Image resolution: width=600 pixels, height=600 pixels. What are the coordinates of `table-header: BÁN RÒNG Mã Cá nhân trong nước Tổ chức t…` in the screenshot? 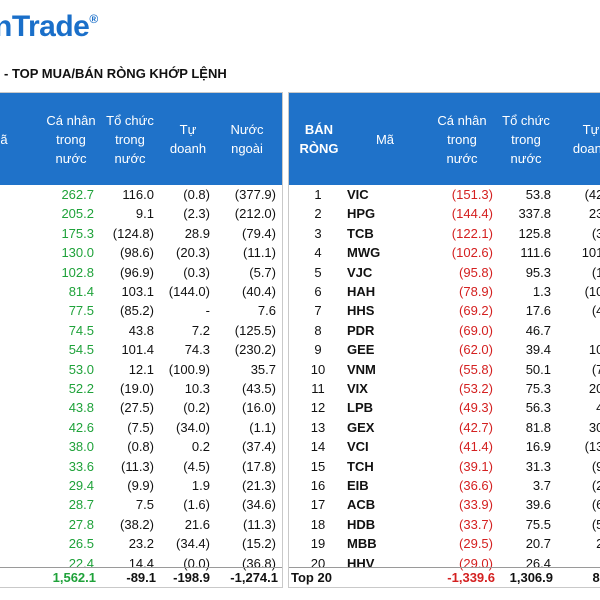 It's located at (444, 139).